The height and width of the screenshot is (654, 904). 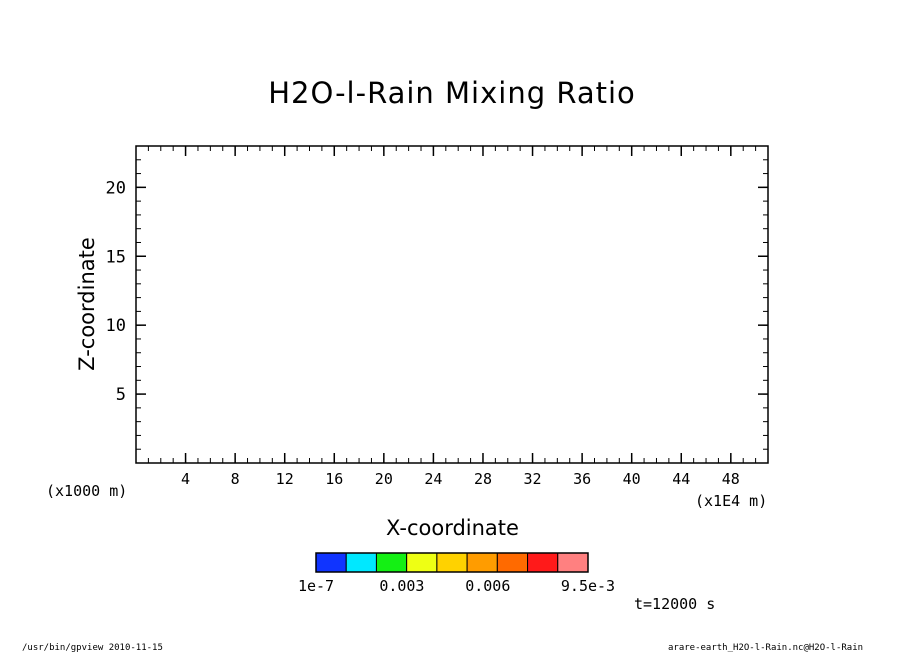 I want to click on x-tick-label: 36, so click(x=582, y=479).